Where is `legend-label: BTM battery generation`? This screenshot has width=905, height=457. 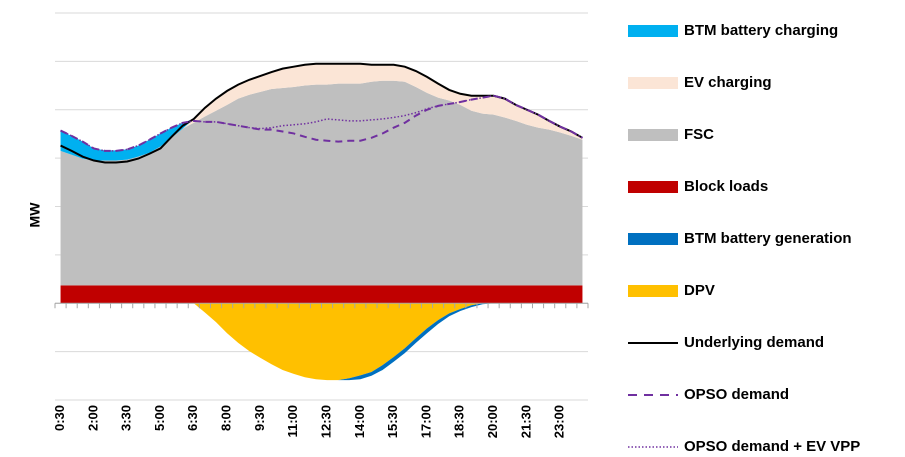 legend-label: BTM battery generation is located at coordinates (768, 238).